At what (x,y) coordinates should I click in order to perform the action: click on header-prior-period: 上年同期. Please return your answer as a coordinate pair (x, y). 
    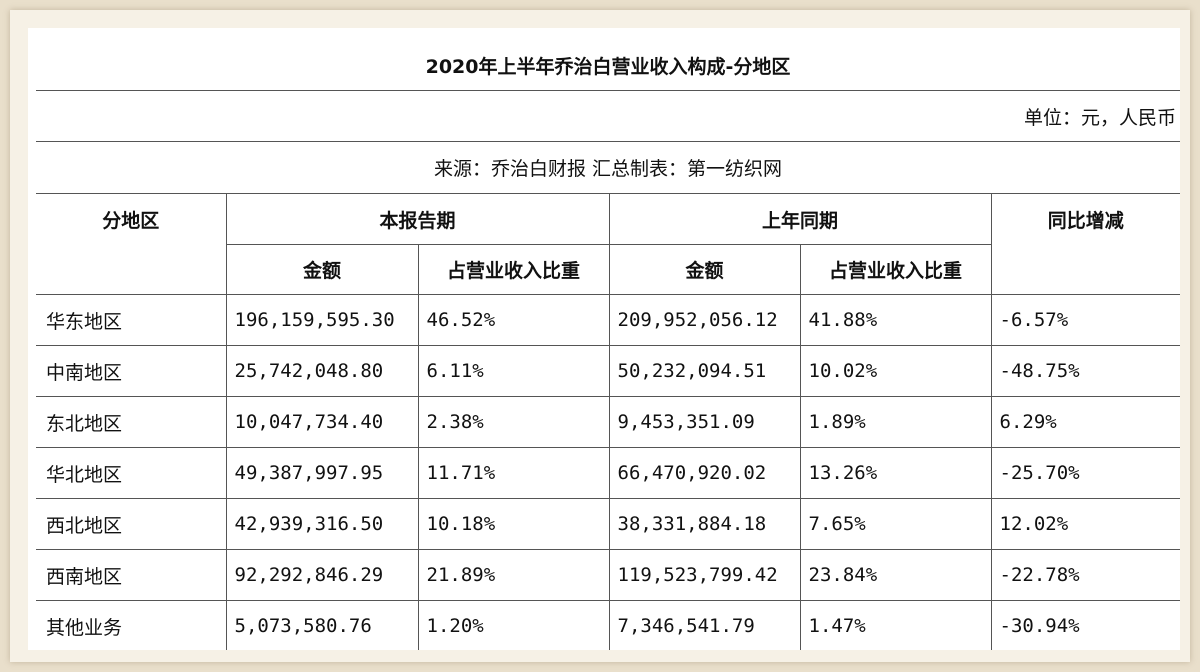
    Looking at the image, I should click on (800, 219).